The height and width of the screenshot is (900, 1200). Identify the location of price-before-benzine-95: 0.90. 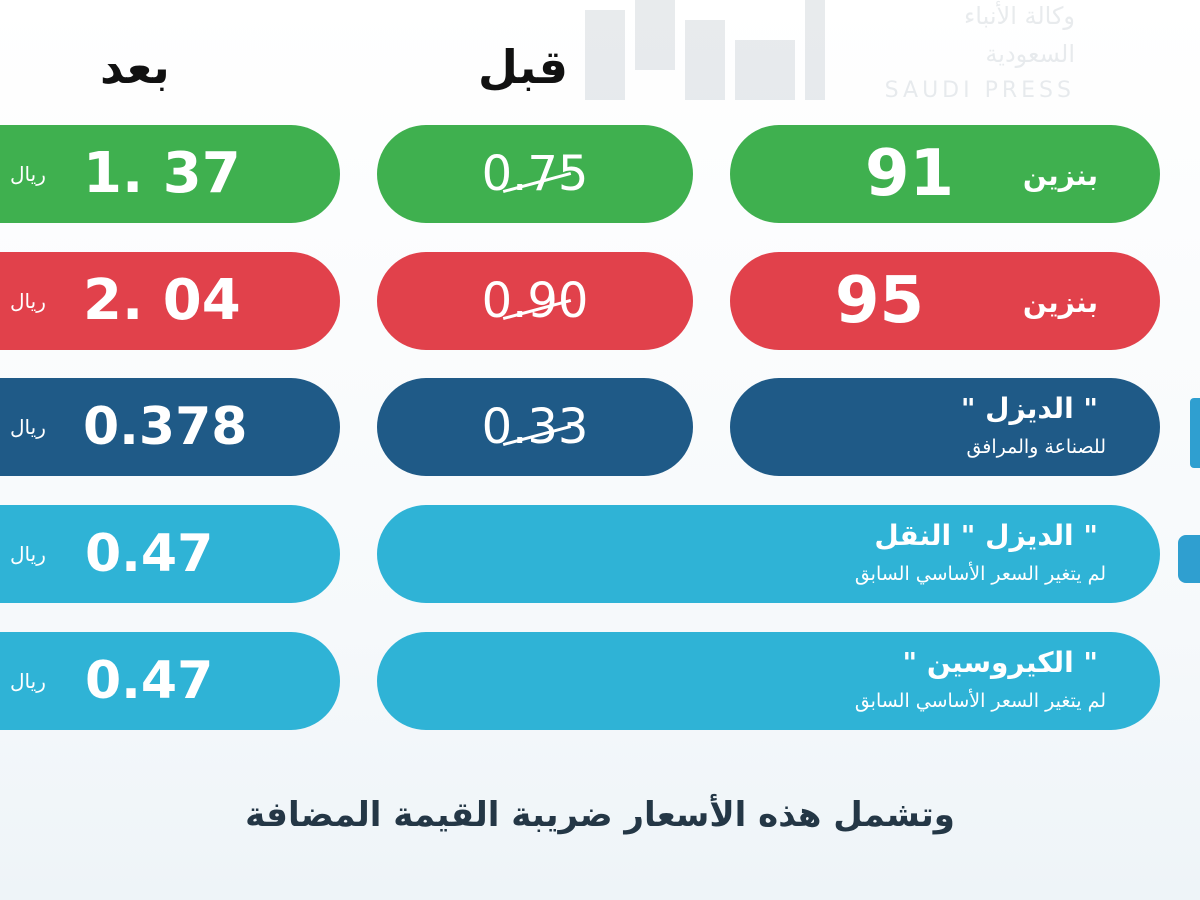
(535, 301).